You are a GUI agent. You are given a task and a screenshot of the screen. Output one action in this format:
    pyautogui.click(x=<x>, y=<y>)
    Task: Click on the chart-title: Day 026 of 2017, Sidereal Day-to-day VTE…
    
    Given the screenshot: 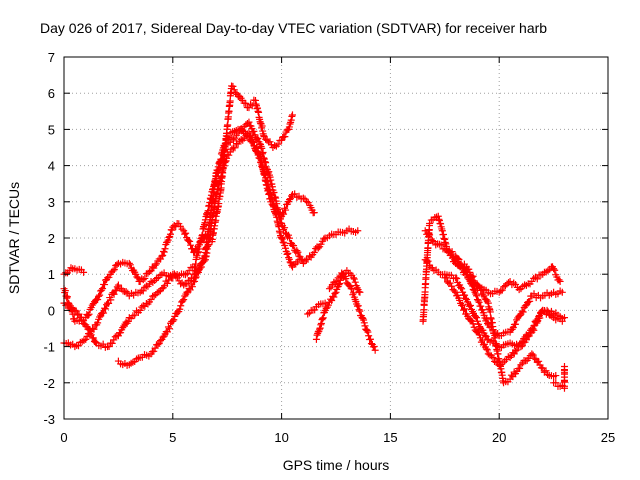 What is the action you would take?
    pyautogui.click(x=293, y=28)
    